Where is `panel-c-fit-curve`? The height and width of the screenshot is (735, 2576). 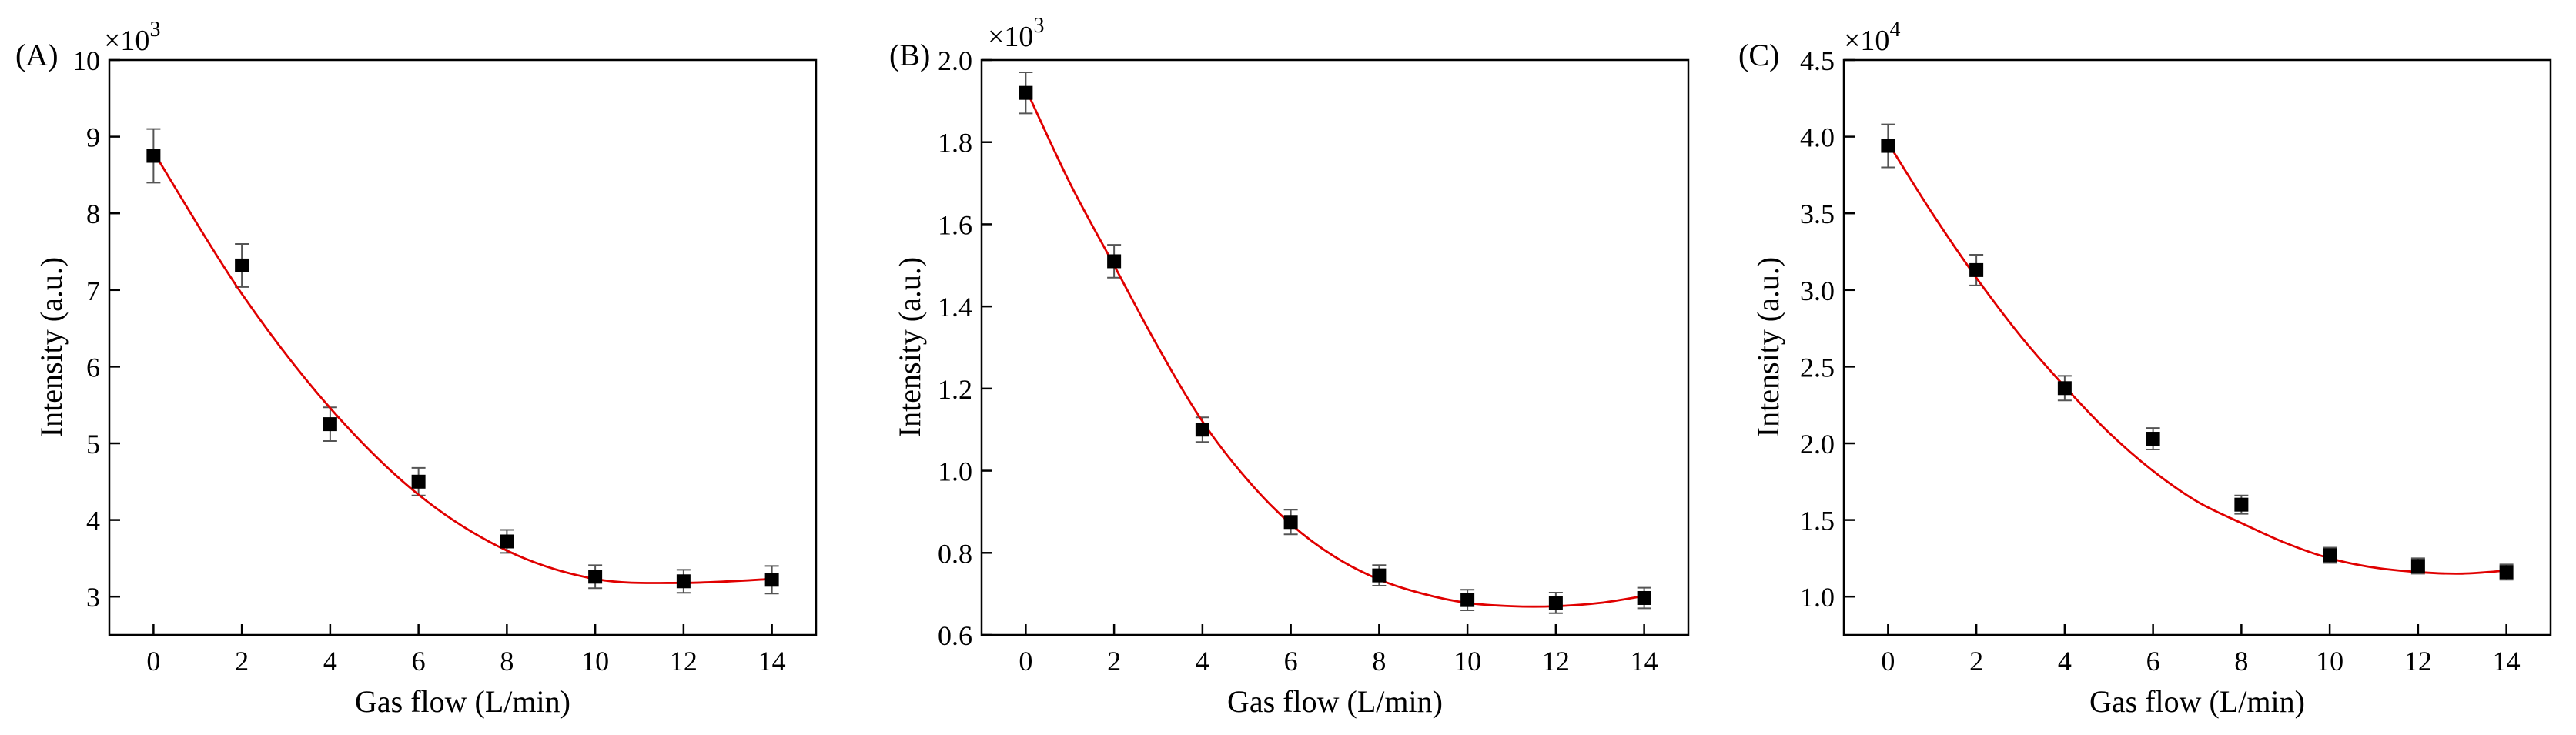
panel-c-fit-curve is located at coordinates (2197, 358).